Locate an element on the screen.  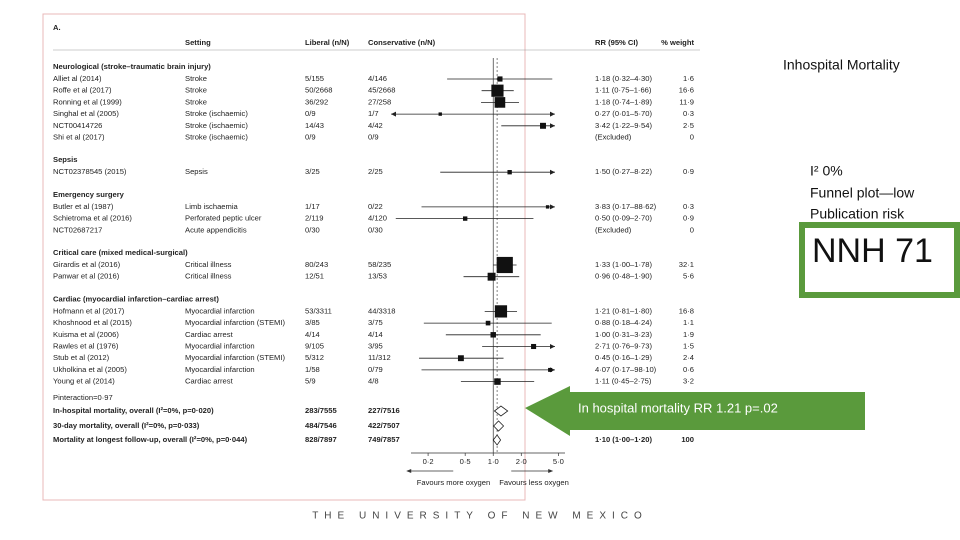
conservative-events: 749/7857 is located at coordinates (384, 439).